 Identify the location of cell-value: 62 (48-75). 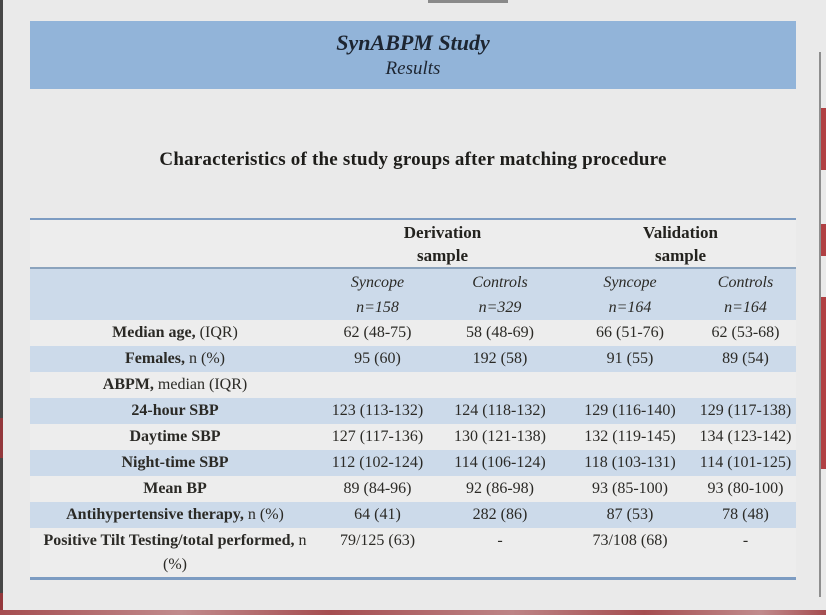
(377, 332).